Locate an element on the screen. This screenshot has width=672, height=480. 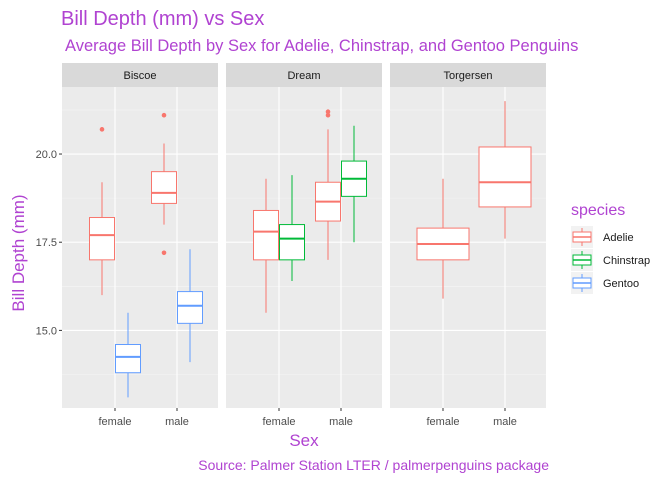
legend-label: Gentoo is located at coordinates (621, 284).